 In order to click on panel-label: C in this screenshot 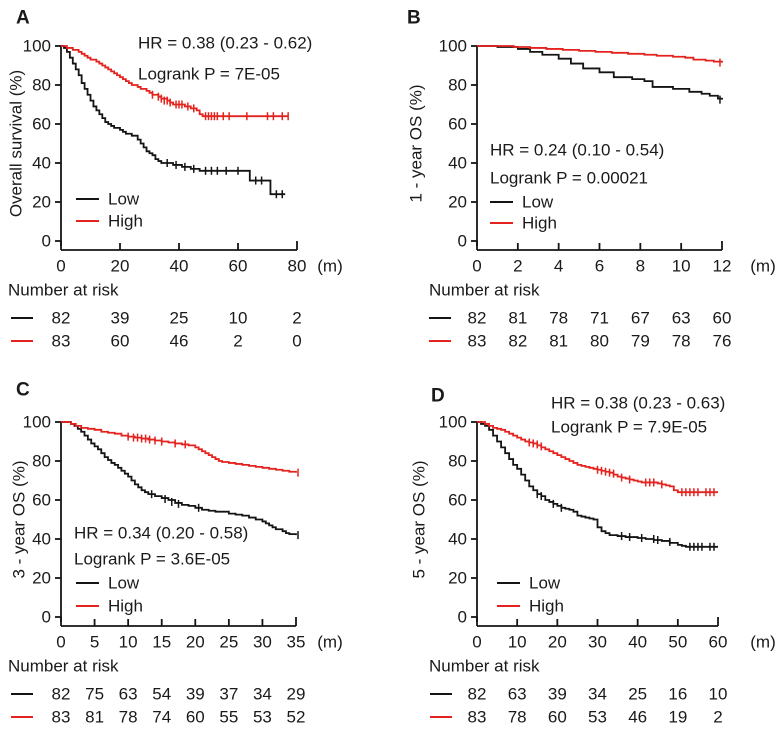, I will do `click(23, 390)`.